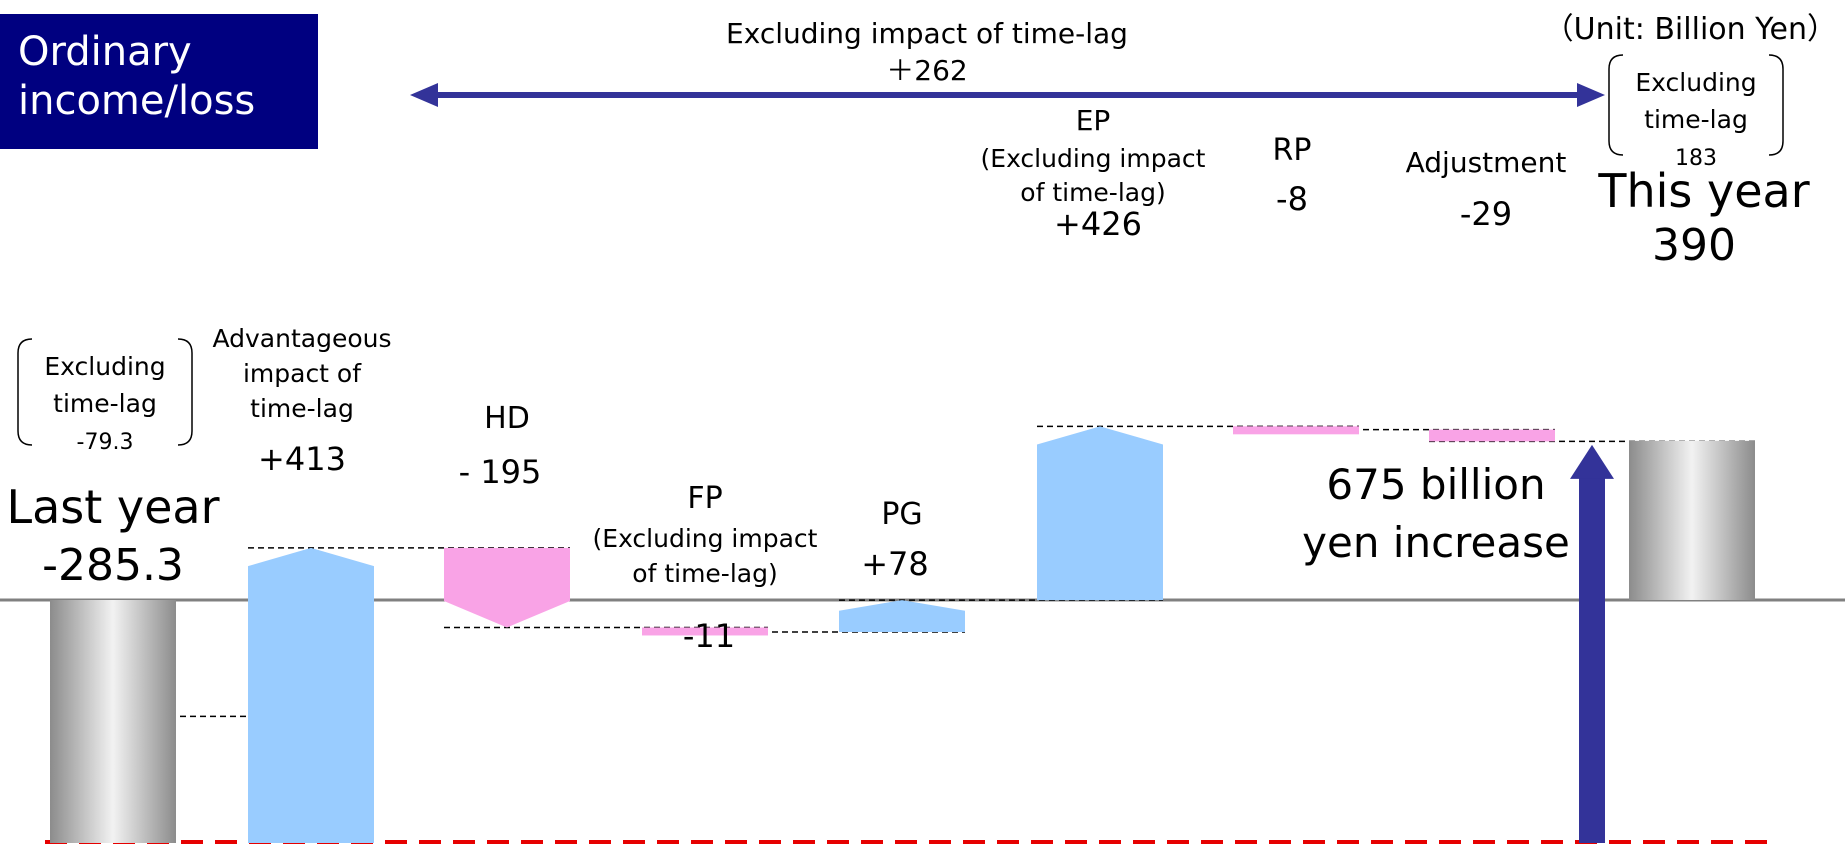  I want to click on bracket-excl-left-right-bracket, so click(185, 392).